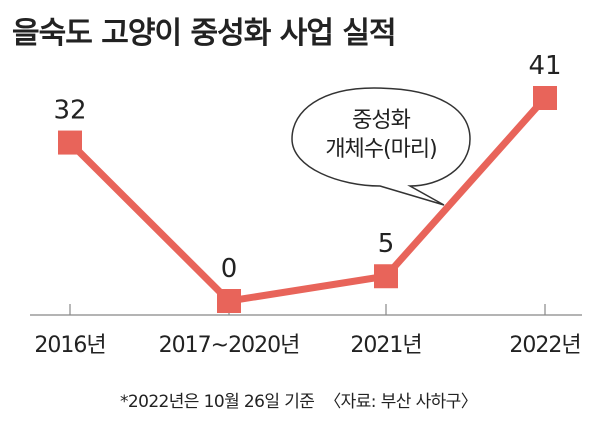  I want to click on x-tick-label: 2022년, so click(544, 345).